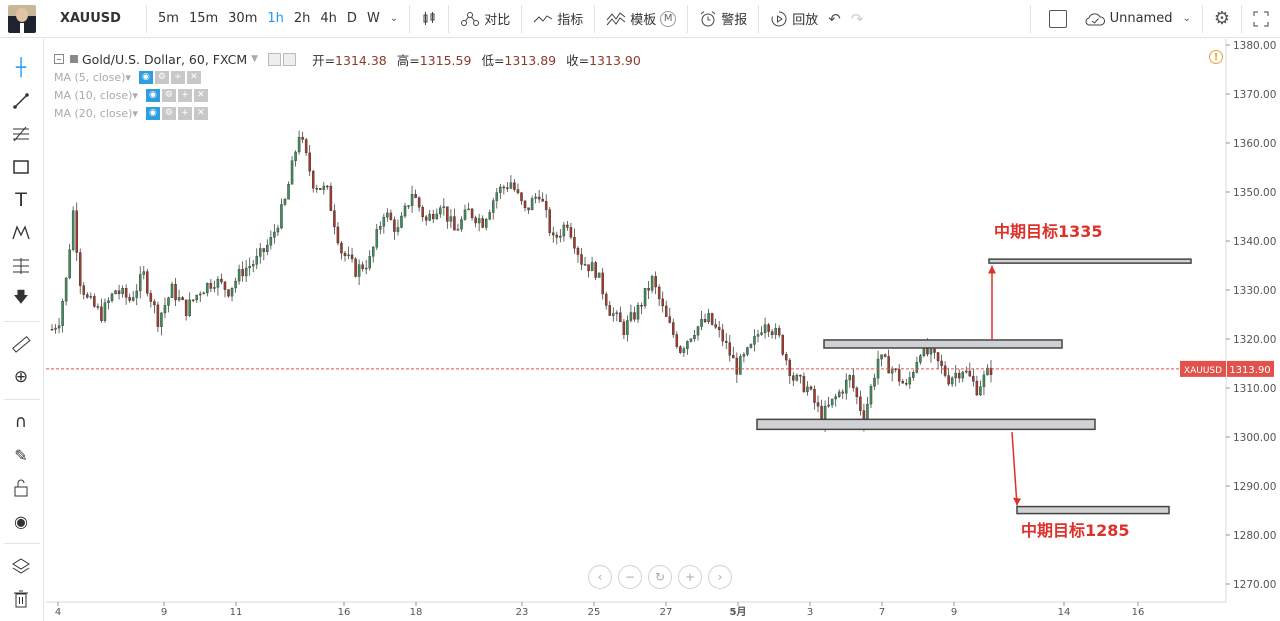  Describe the element at coordinates (530, 60) in the screenshot. I see `low-value: 1313.89` at that location.